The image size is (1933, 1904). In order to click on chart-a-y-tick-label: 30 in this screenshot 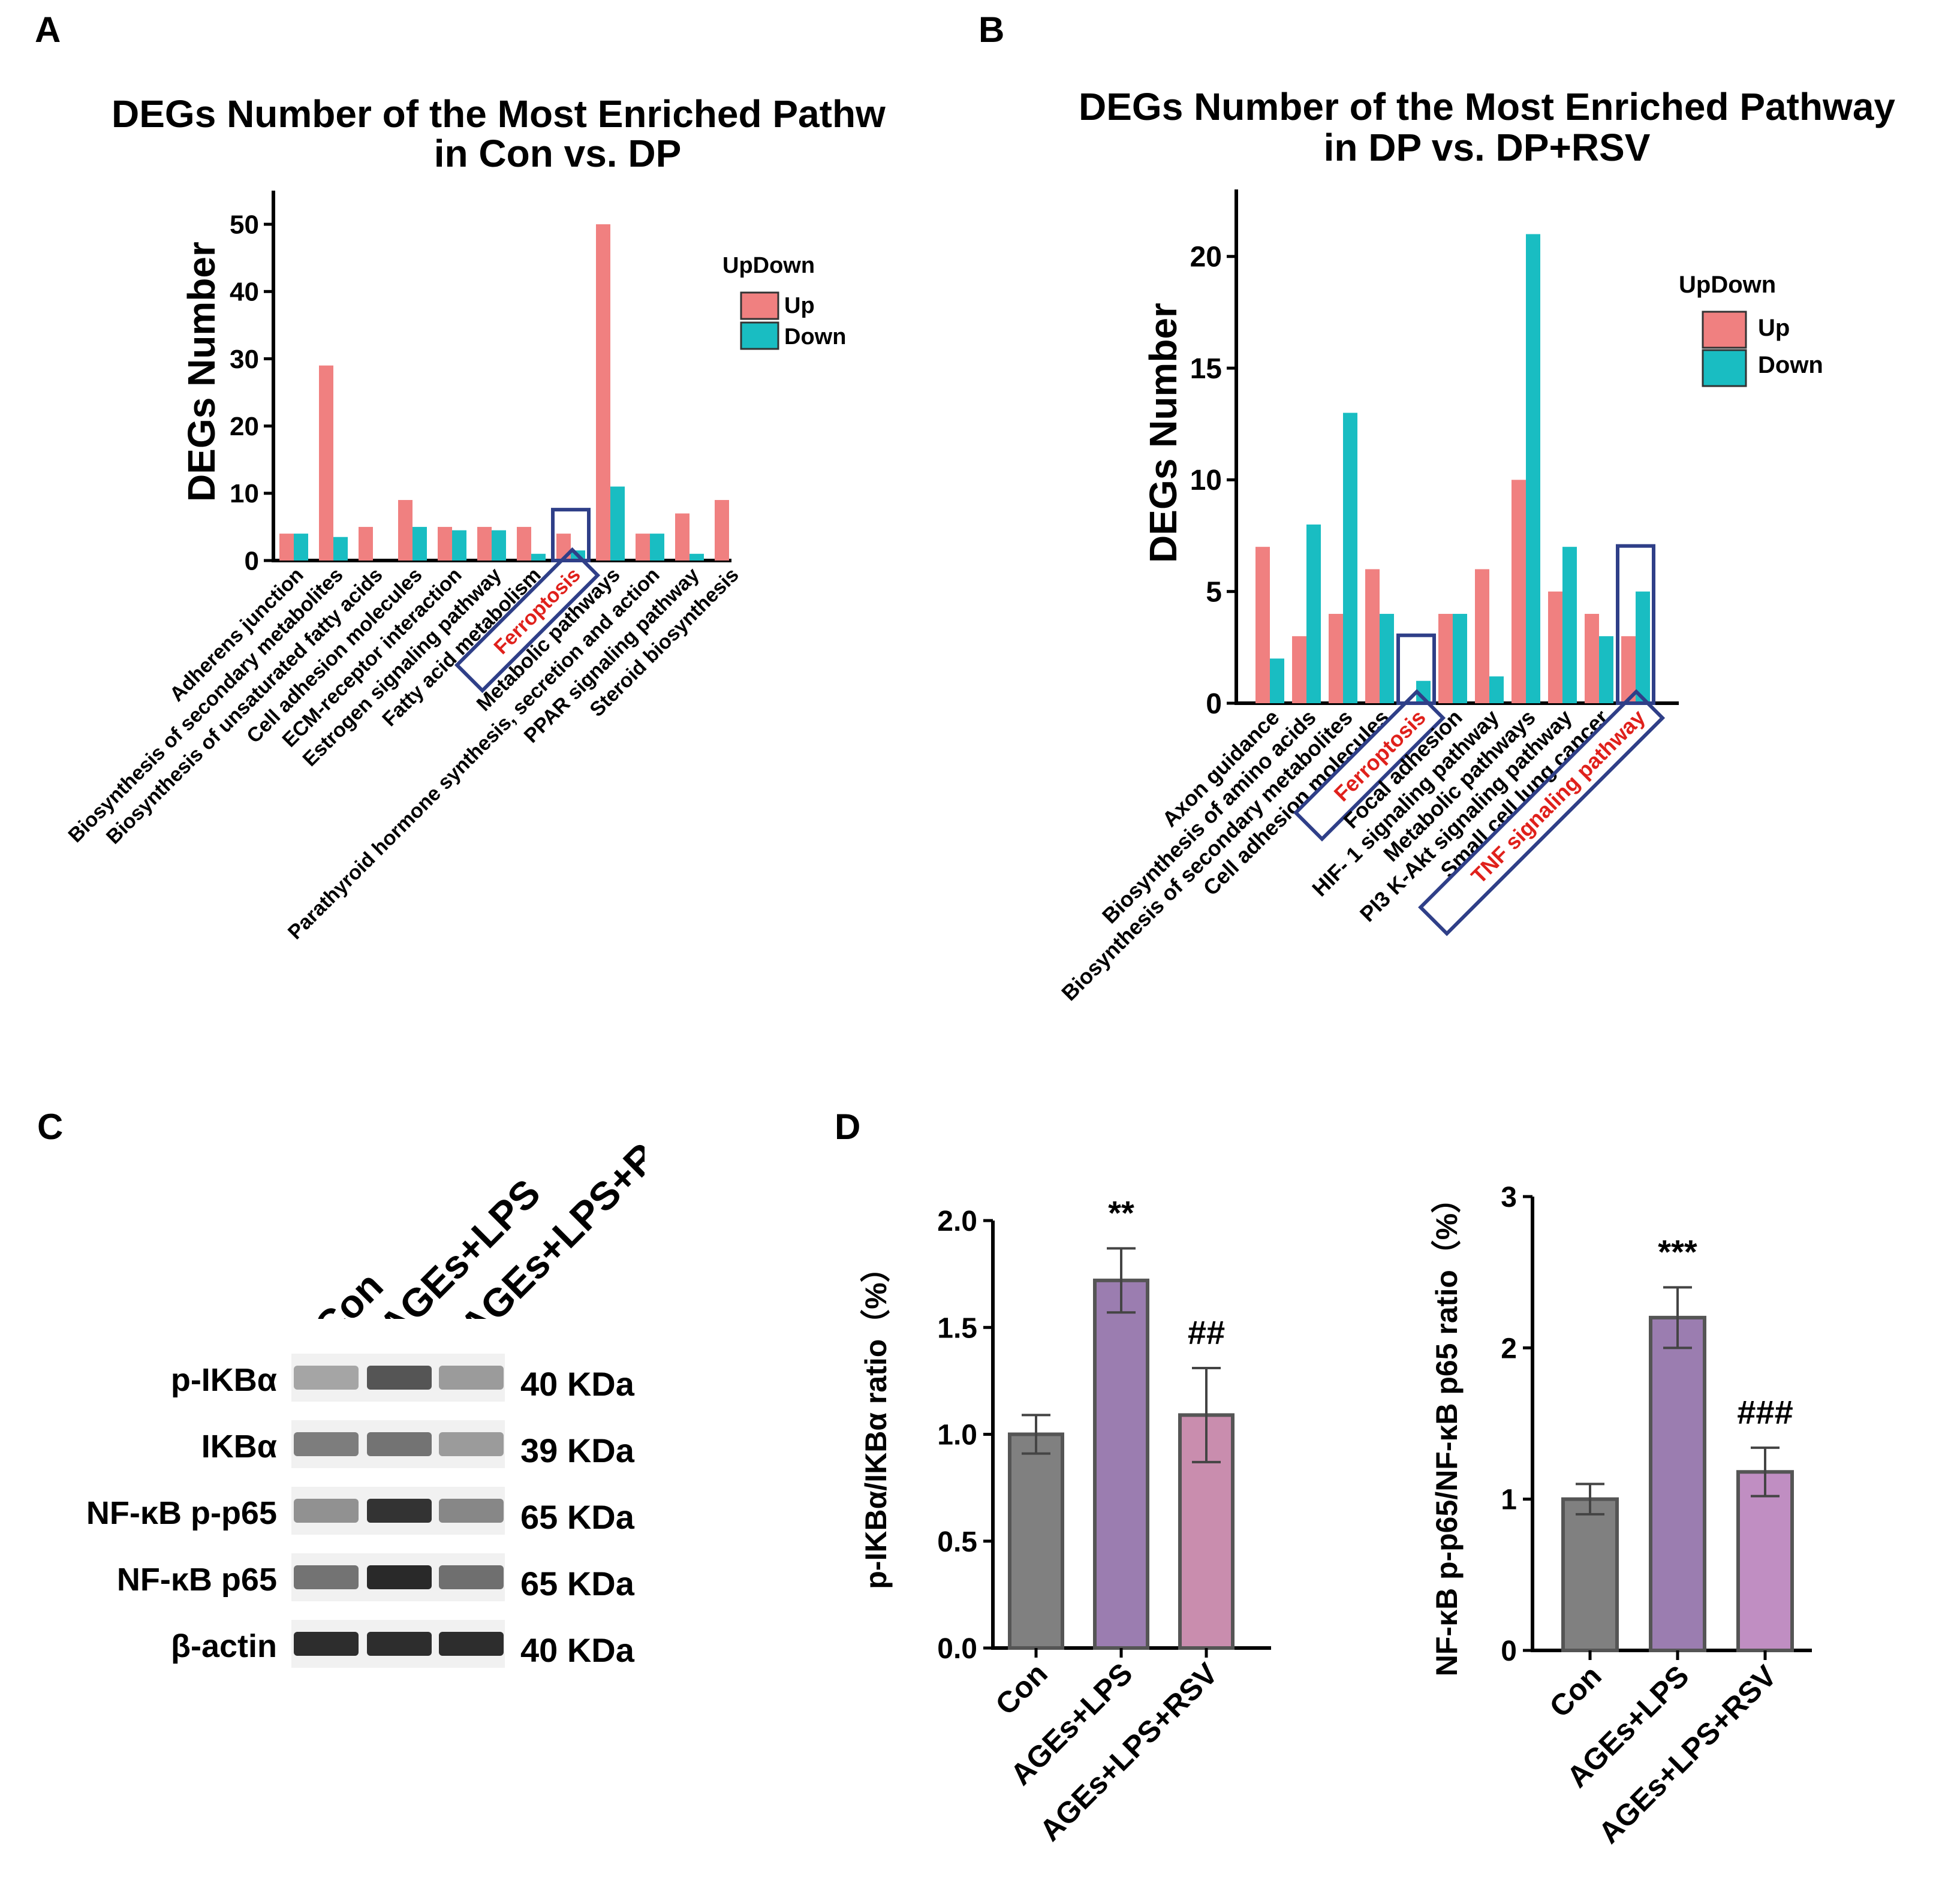, I will do `click(244, 359)`.